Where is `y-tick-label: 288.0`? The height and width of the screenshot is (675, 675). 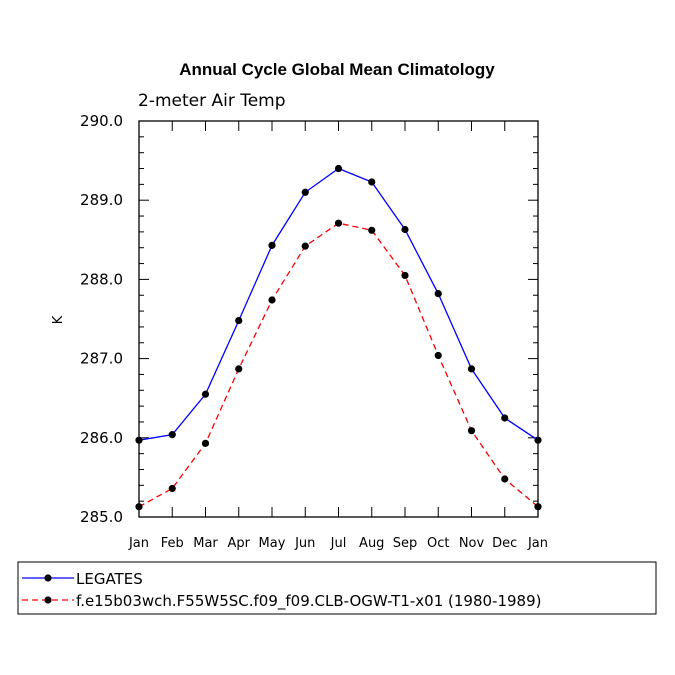
y-tick-label: 288.0 is located at coordinates (101, 279).